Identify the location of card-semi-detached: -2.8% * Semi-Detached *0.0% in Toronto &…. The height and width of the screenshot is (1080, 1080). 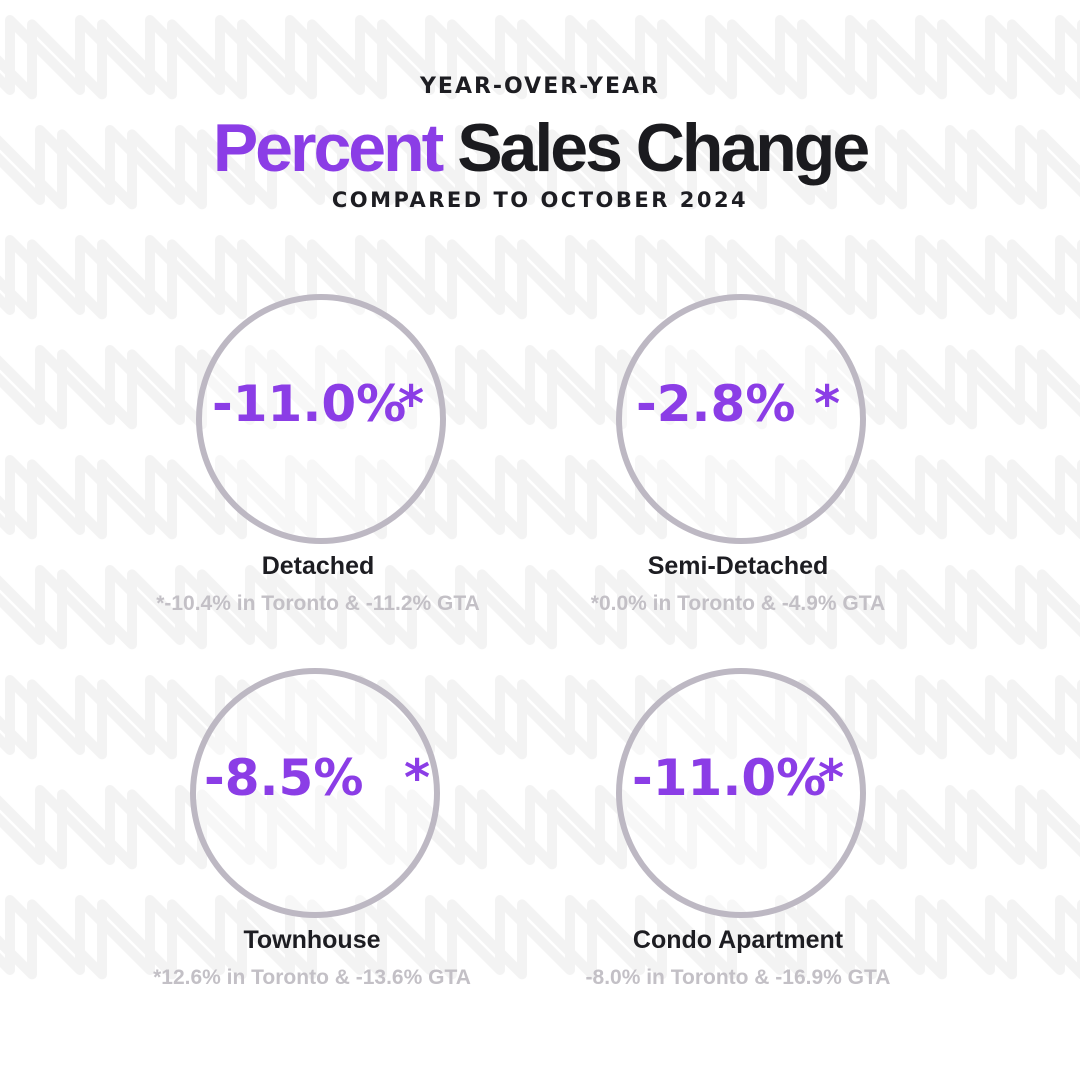
(738, 464).